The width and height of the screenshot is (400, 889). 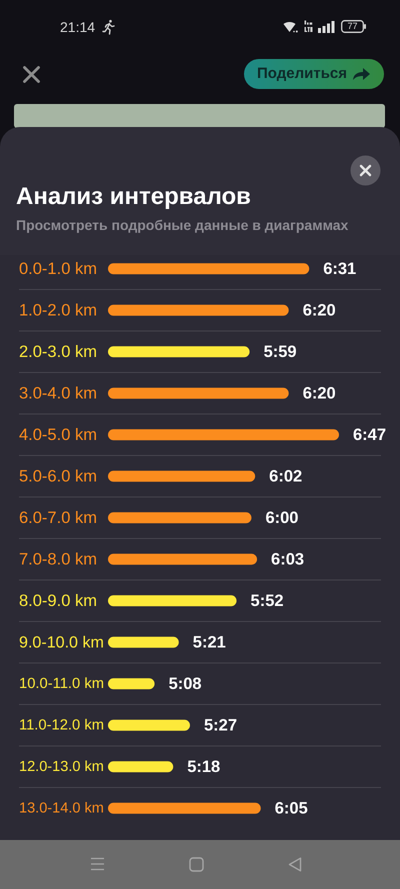 I want to click on y-tick-label: 1.0-2.0 km, so click(x=58, y=310).